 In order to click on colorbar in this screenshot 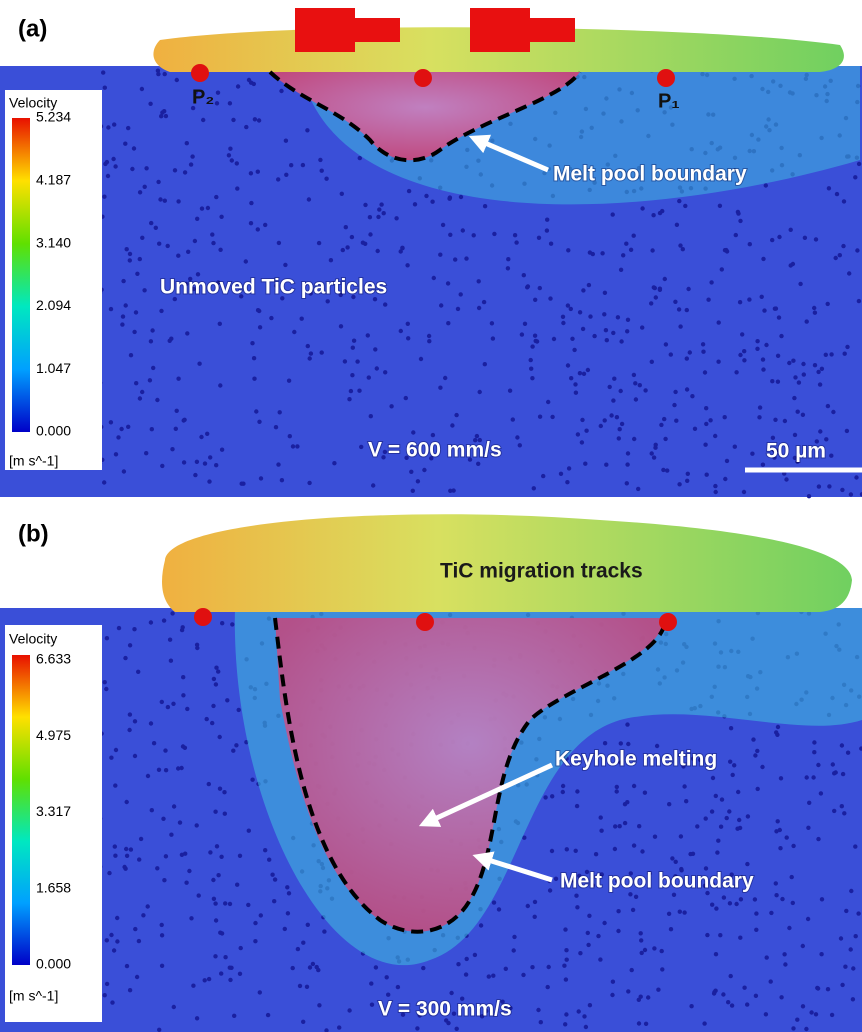, I will do `click(21, 275)`.